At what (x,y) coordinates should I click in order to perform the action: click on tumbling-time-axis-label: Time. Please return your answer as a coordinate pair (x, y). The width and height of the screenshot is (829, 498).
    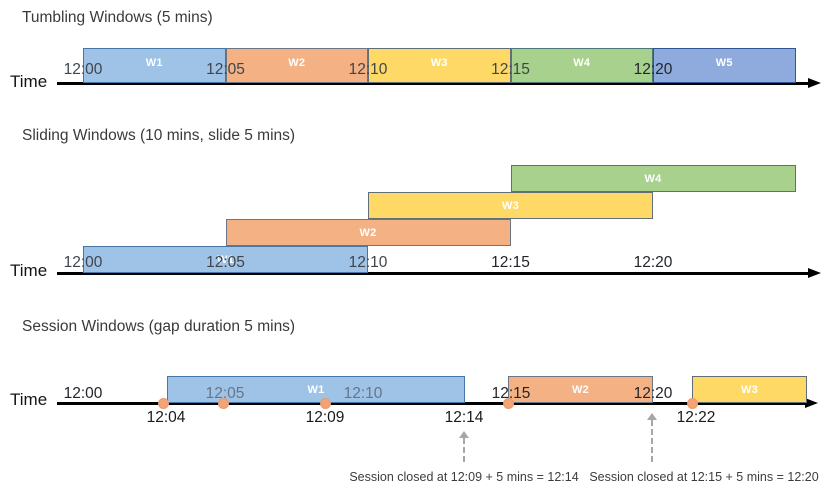
    Looking at the image, I should click on (29, 81).